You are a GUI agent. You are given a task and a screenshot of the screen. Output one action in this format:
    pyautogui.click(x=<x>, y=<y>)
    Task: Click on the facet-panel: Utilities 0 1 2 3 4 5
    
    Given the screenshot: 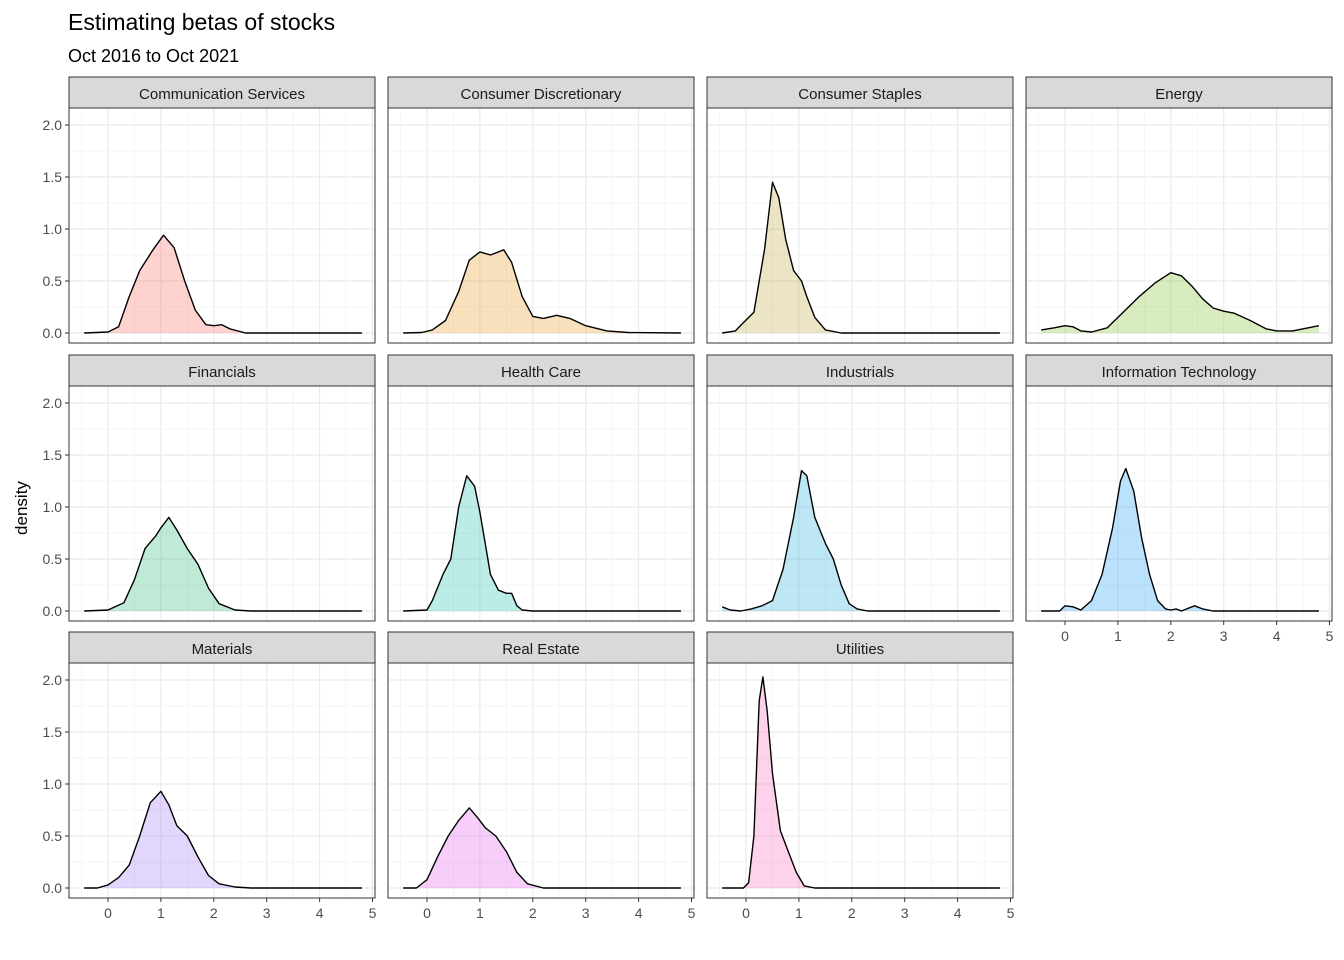 What is the action you would take?
    pyautogui.click(x=860, y=776)
    